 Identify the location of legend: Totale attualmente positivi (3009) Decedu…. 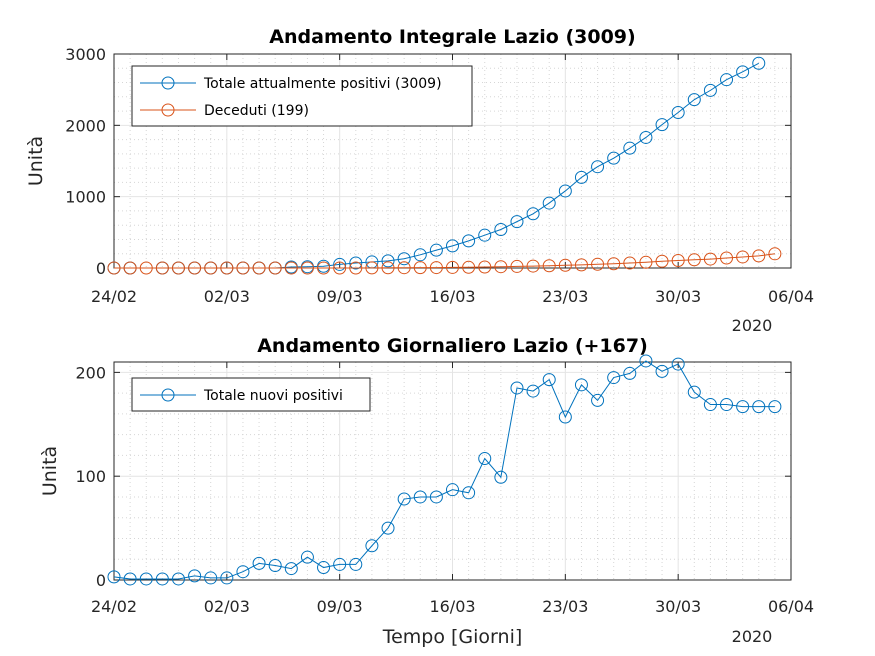
(302, 96).